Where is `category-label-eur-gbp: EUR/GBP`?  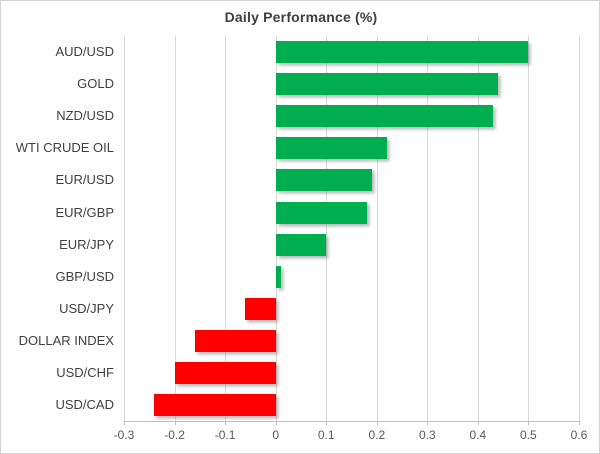
category-label-eur-gbp: EUR/GBP is located at coordinates (84, 212).